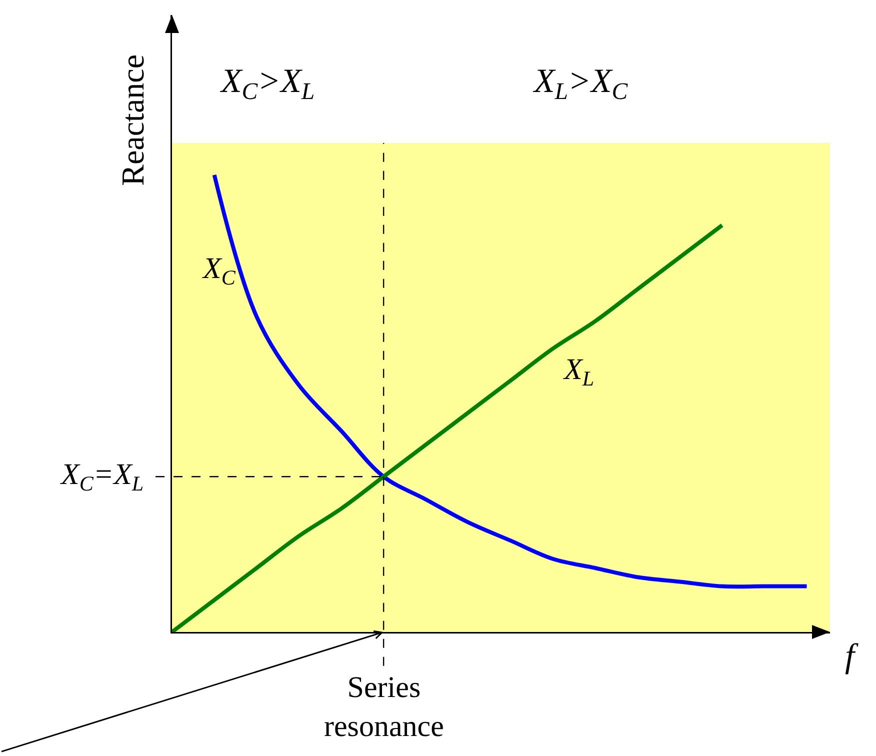  I want to click on text: X$_{L}$>X$_{C}$, so click(580, 84).